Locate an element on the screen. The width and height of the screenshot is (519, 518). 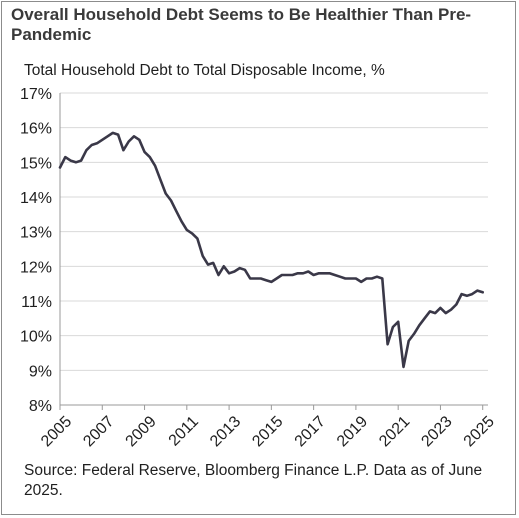
y-tick-label: 11% is located at coordinates (36, 302).